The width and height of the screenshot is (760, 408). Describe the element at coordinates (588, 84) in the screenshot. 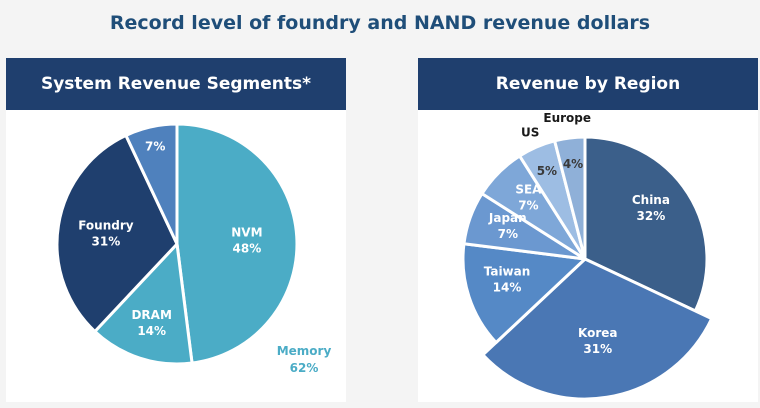

I see `region-title: Revenue by Region` at that location.